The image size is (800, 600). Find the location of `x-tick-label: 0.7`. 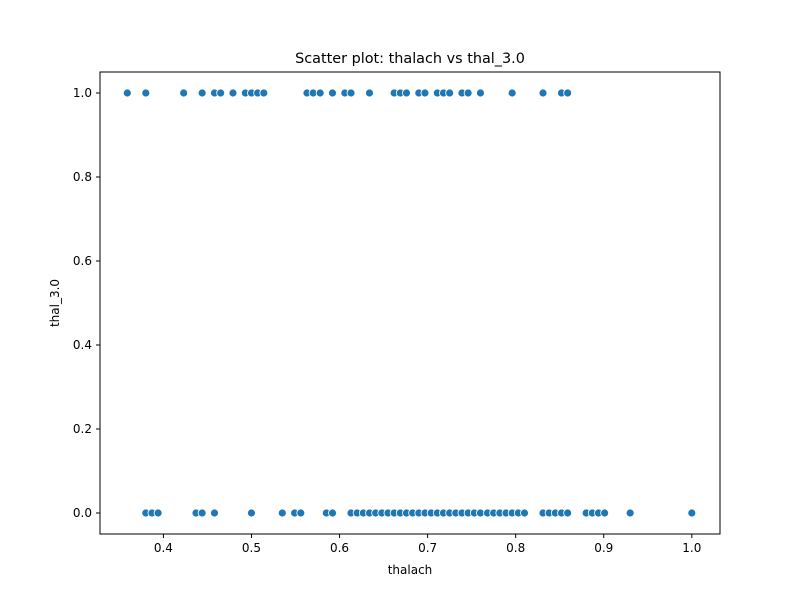

x-tick-label: 0.7 is located at coordinates (427, 548).